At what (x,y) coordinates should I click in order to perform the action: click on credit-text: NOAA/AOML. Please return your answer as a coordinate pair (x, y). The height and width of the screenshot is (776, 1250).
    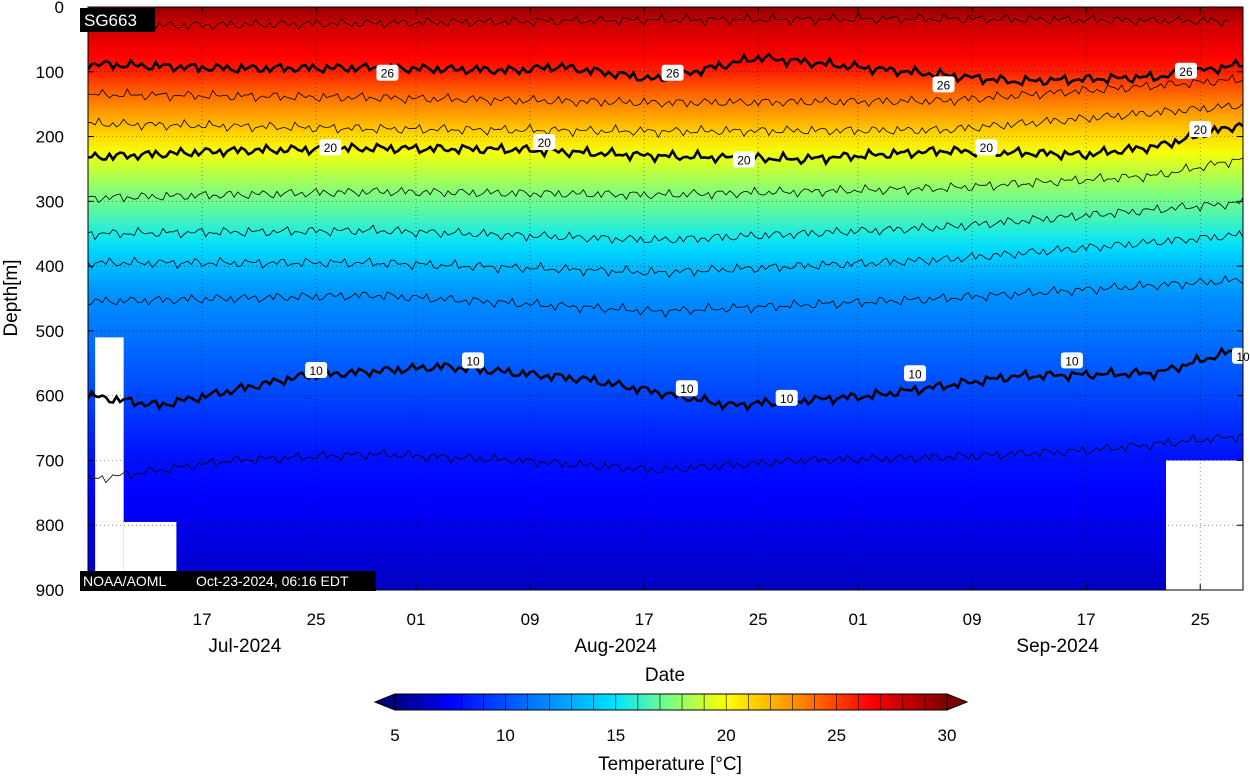
    Looking at the image, I should click on (124, 581).